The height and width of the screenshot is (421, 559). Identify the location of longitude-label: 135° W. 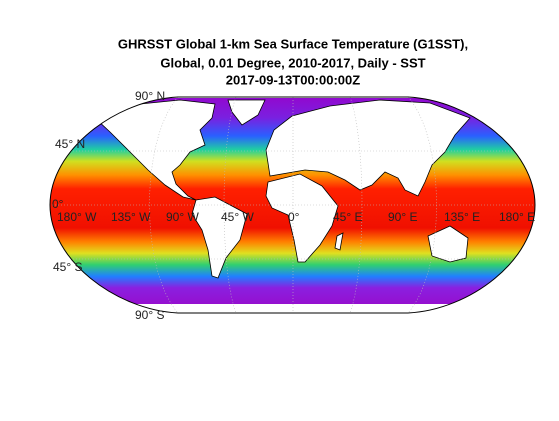
(131, 217).